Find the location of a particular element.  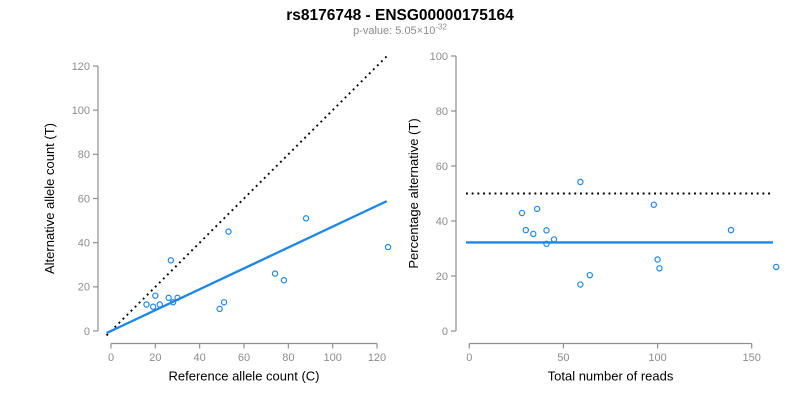

x-tick-label: 80 is located at coordinates (288, 358).